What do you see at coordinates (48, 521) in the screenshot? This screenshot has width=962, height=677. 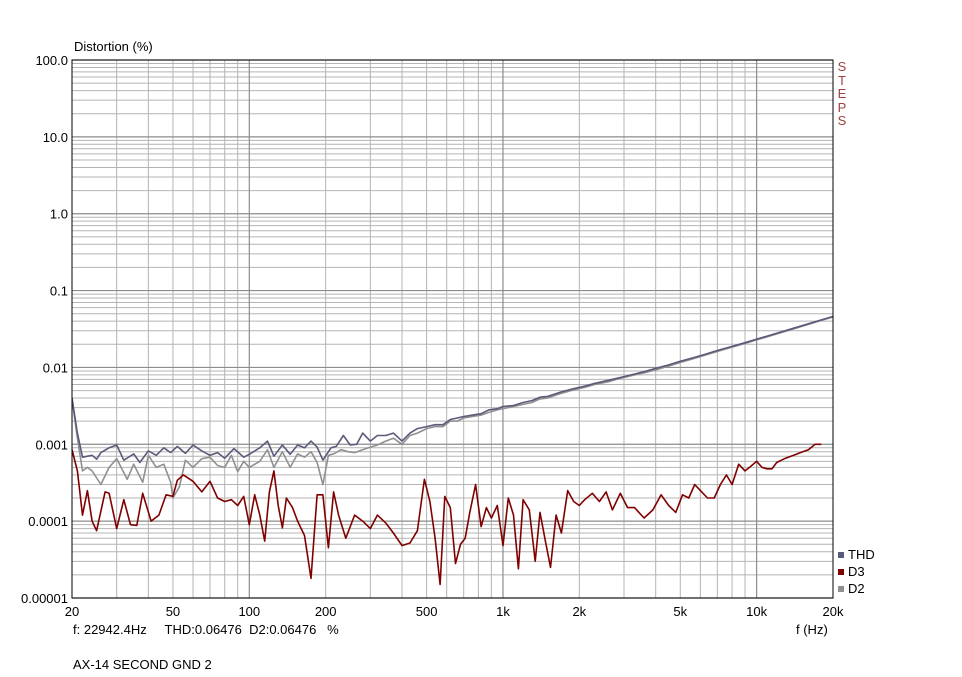 I see `y-tick-label: 0.0001` at bounding box center [48, 521].